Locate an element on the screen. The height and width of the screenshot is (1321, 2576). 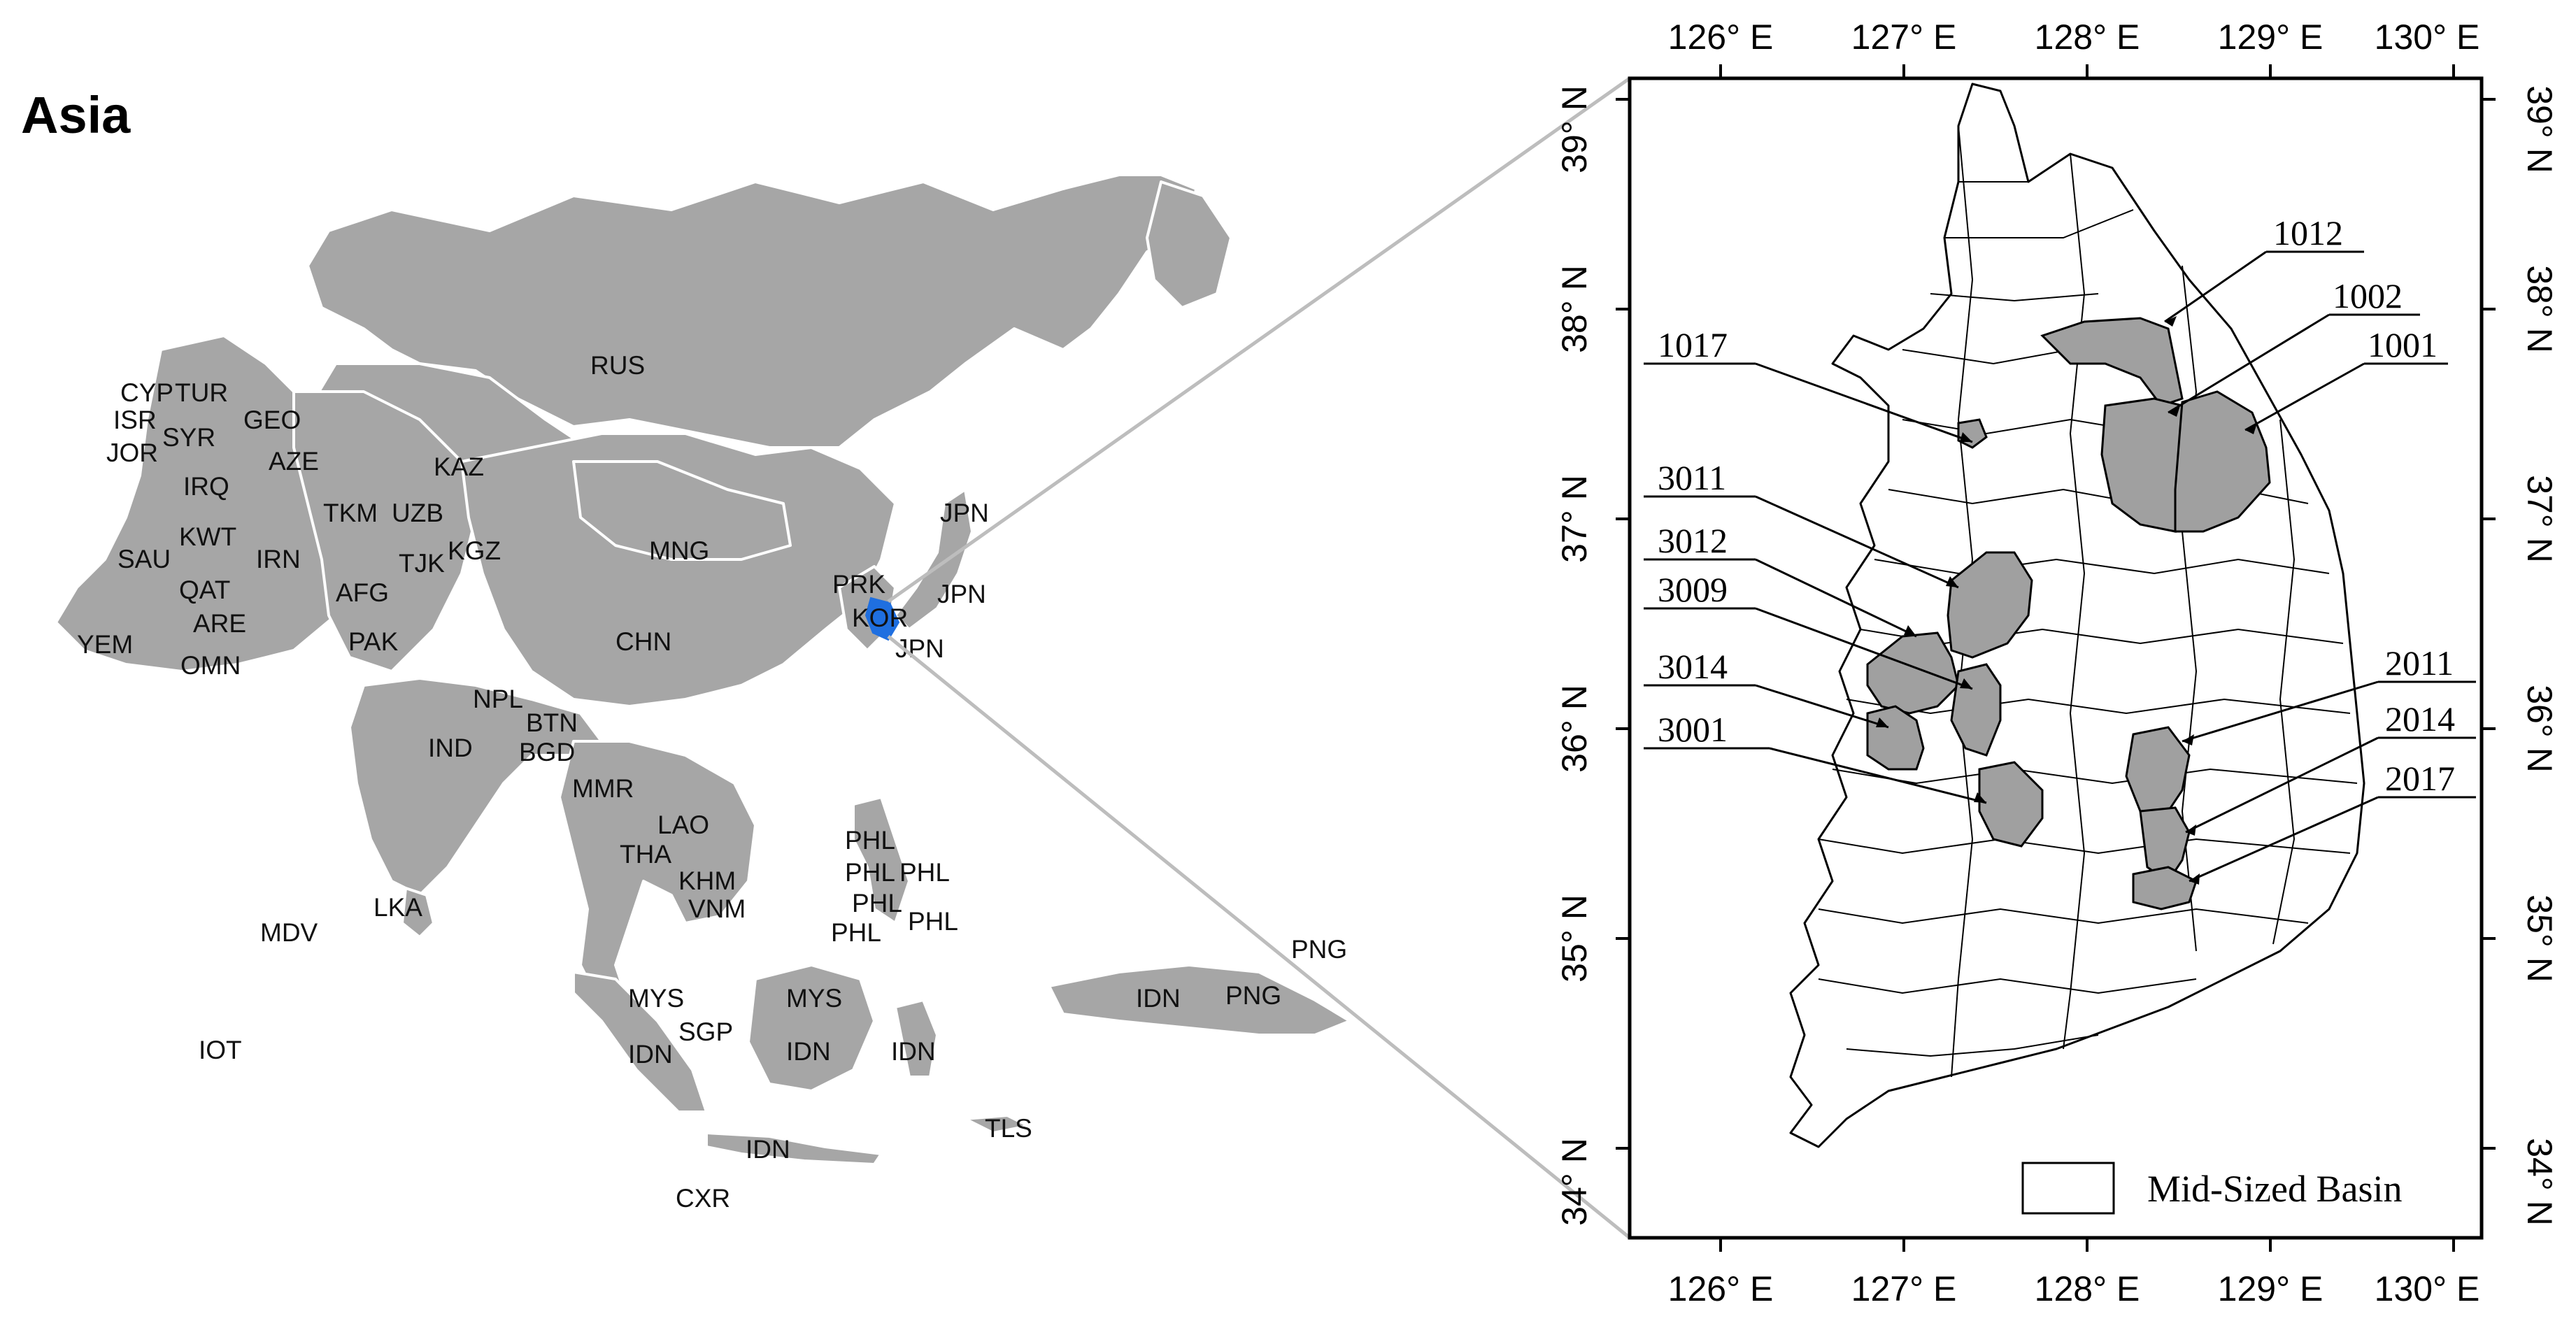
country-label: QAT is located at coordinates (204, 590).